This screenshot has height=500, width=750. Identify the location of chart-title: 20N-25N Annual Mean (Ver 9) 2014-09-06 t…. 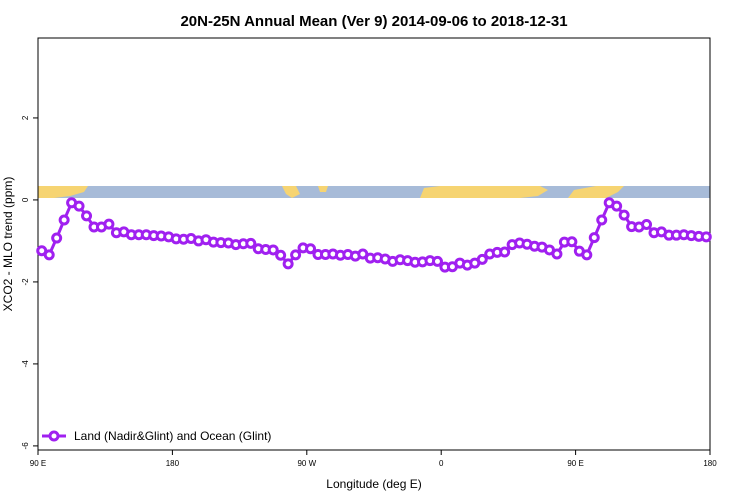
(373, 21).